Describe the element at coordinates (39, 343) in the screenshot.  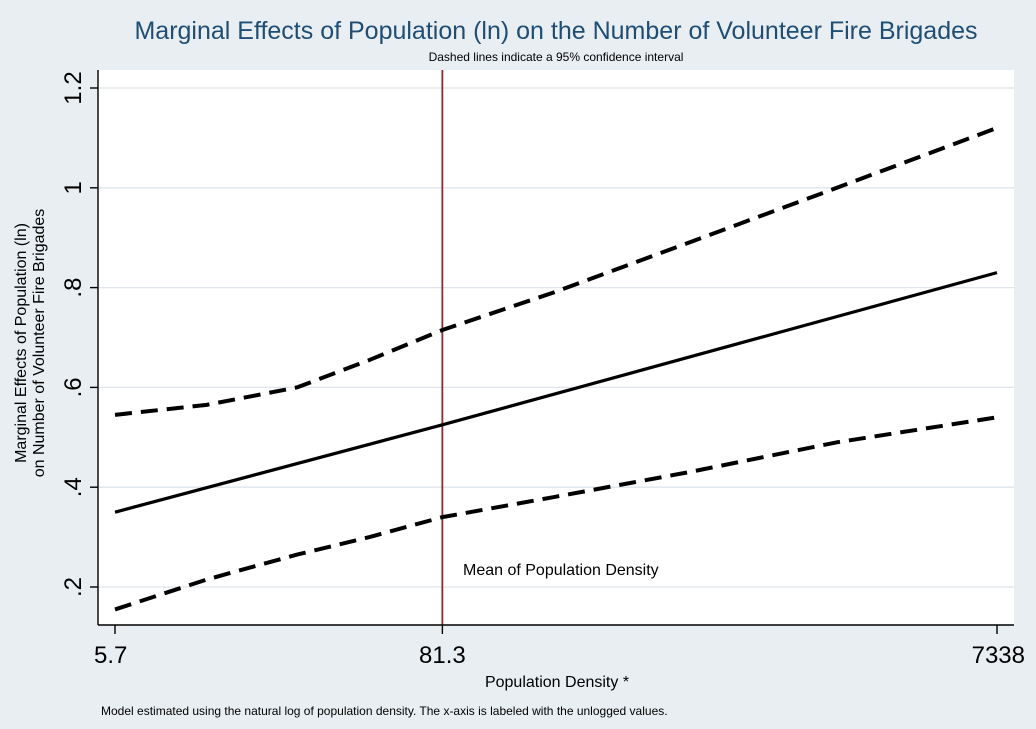
I see `y-axis-title-line-2: on Number of Volunteer Fire Brigades` at that location.